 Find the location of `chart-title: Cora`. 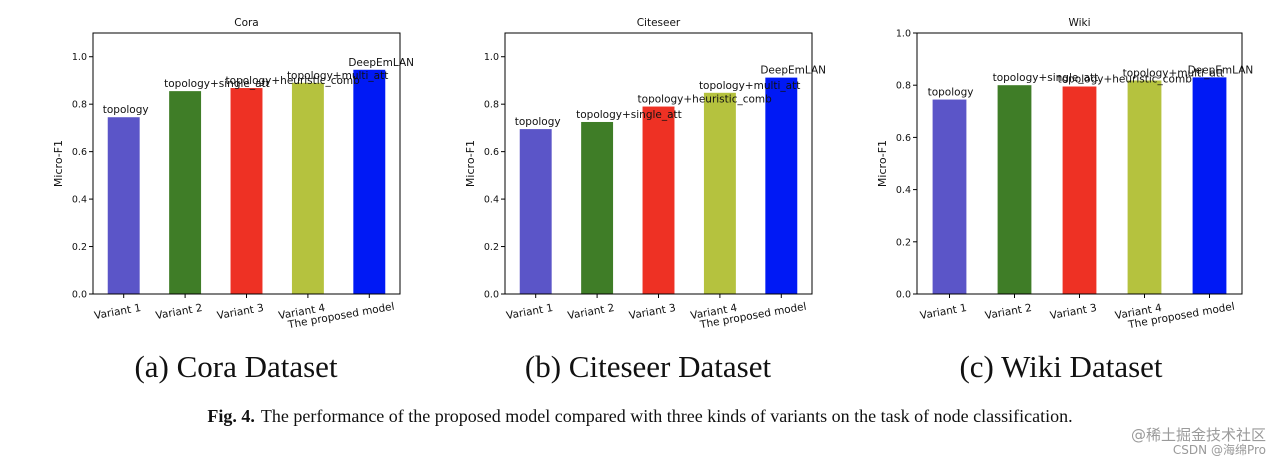

chart-title: Cora is located at coordinates (246, 23).